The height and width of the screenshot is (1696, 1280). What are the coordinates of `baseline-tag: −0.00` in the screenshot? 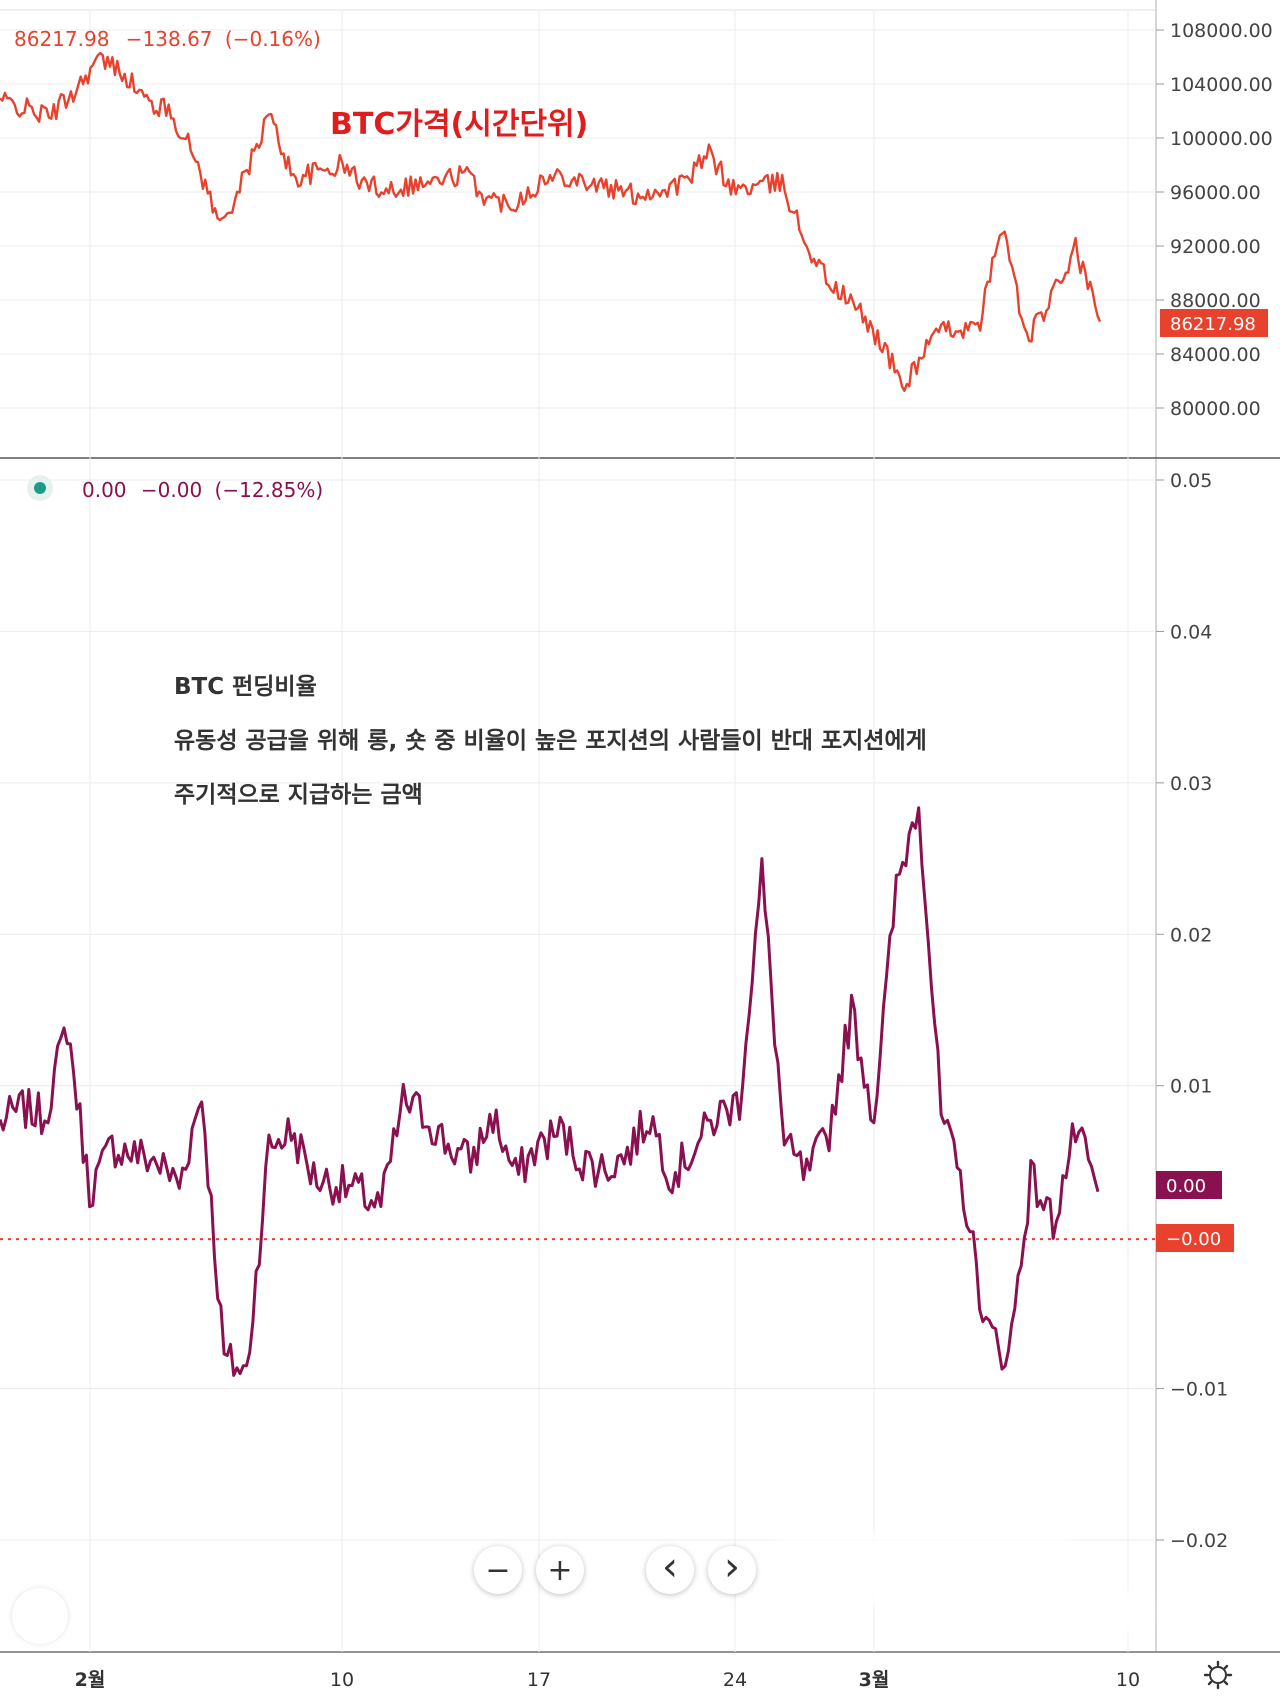 It's located at (1195, 1238).